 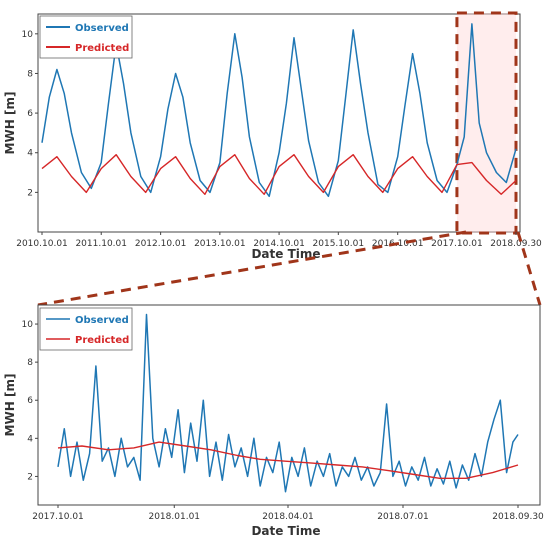 What do you see at coordinates (403, 517) in the screenshot?
I see `bot-x-tick-label: 2018.07.01` at bounding box center [403, 517].